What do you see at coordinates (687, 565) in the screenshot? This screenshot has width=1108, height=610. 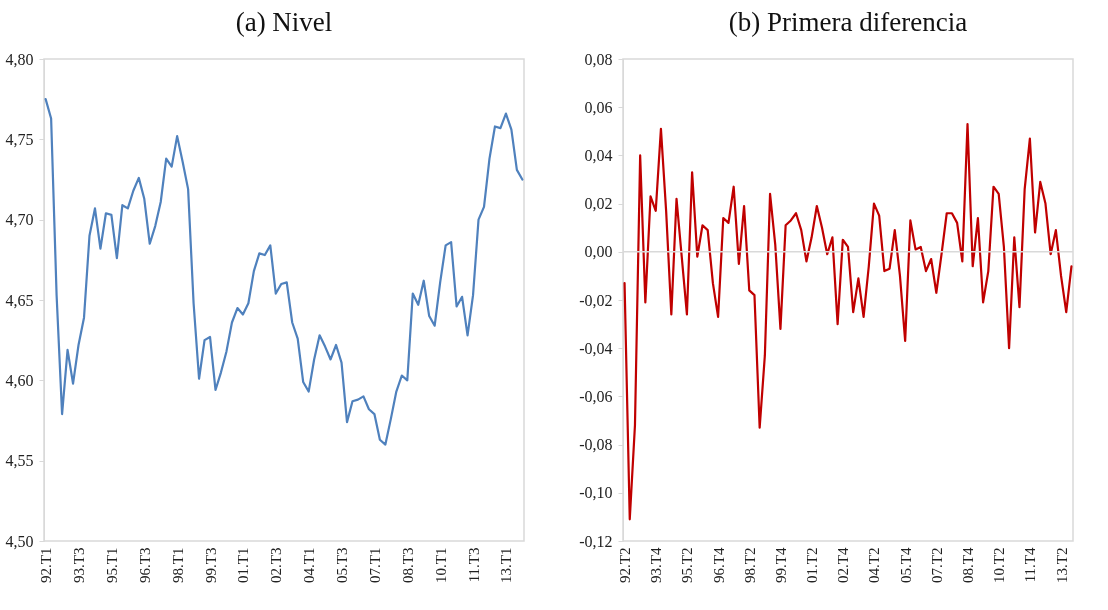 I see `x-tick-label: 95.T2` at bounding box center [687, 565].